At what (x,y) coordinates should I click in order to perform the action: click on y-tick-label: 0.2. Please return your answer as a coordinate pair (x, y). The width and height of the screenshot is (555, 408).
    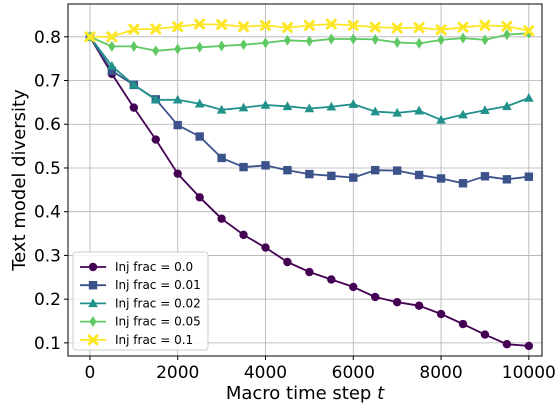
    Looking at the image, I should click on (47, 300).